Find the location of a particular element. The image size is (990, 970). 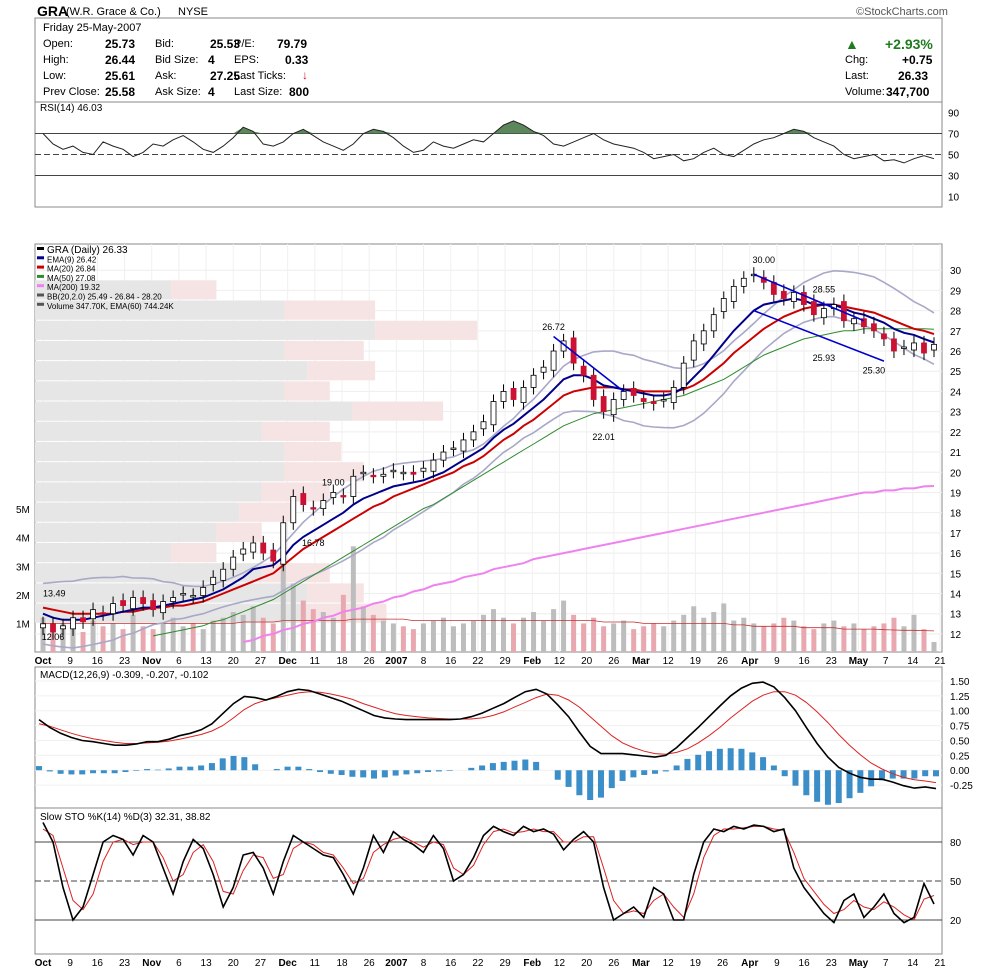

price-tick: 18 is located at coordinates (956, 514).